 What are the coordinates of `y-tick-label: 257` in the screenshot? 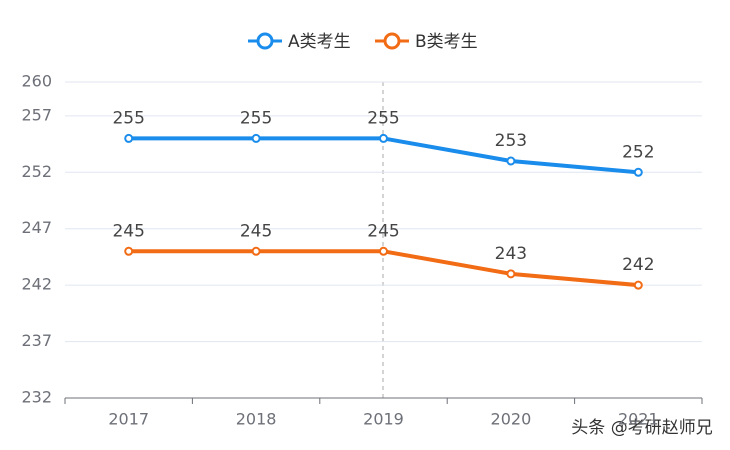 It's located at (36, 114).